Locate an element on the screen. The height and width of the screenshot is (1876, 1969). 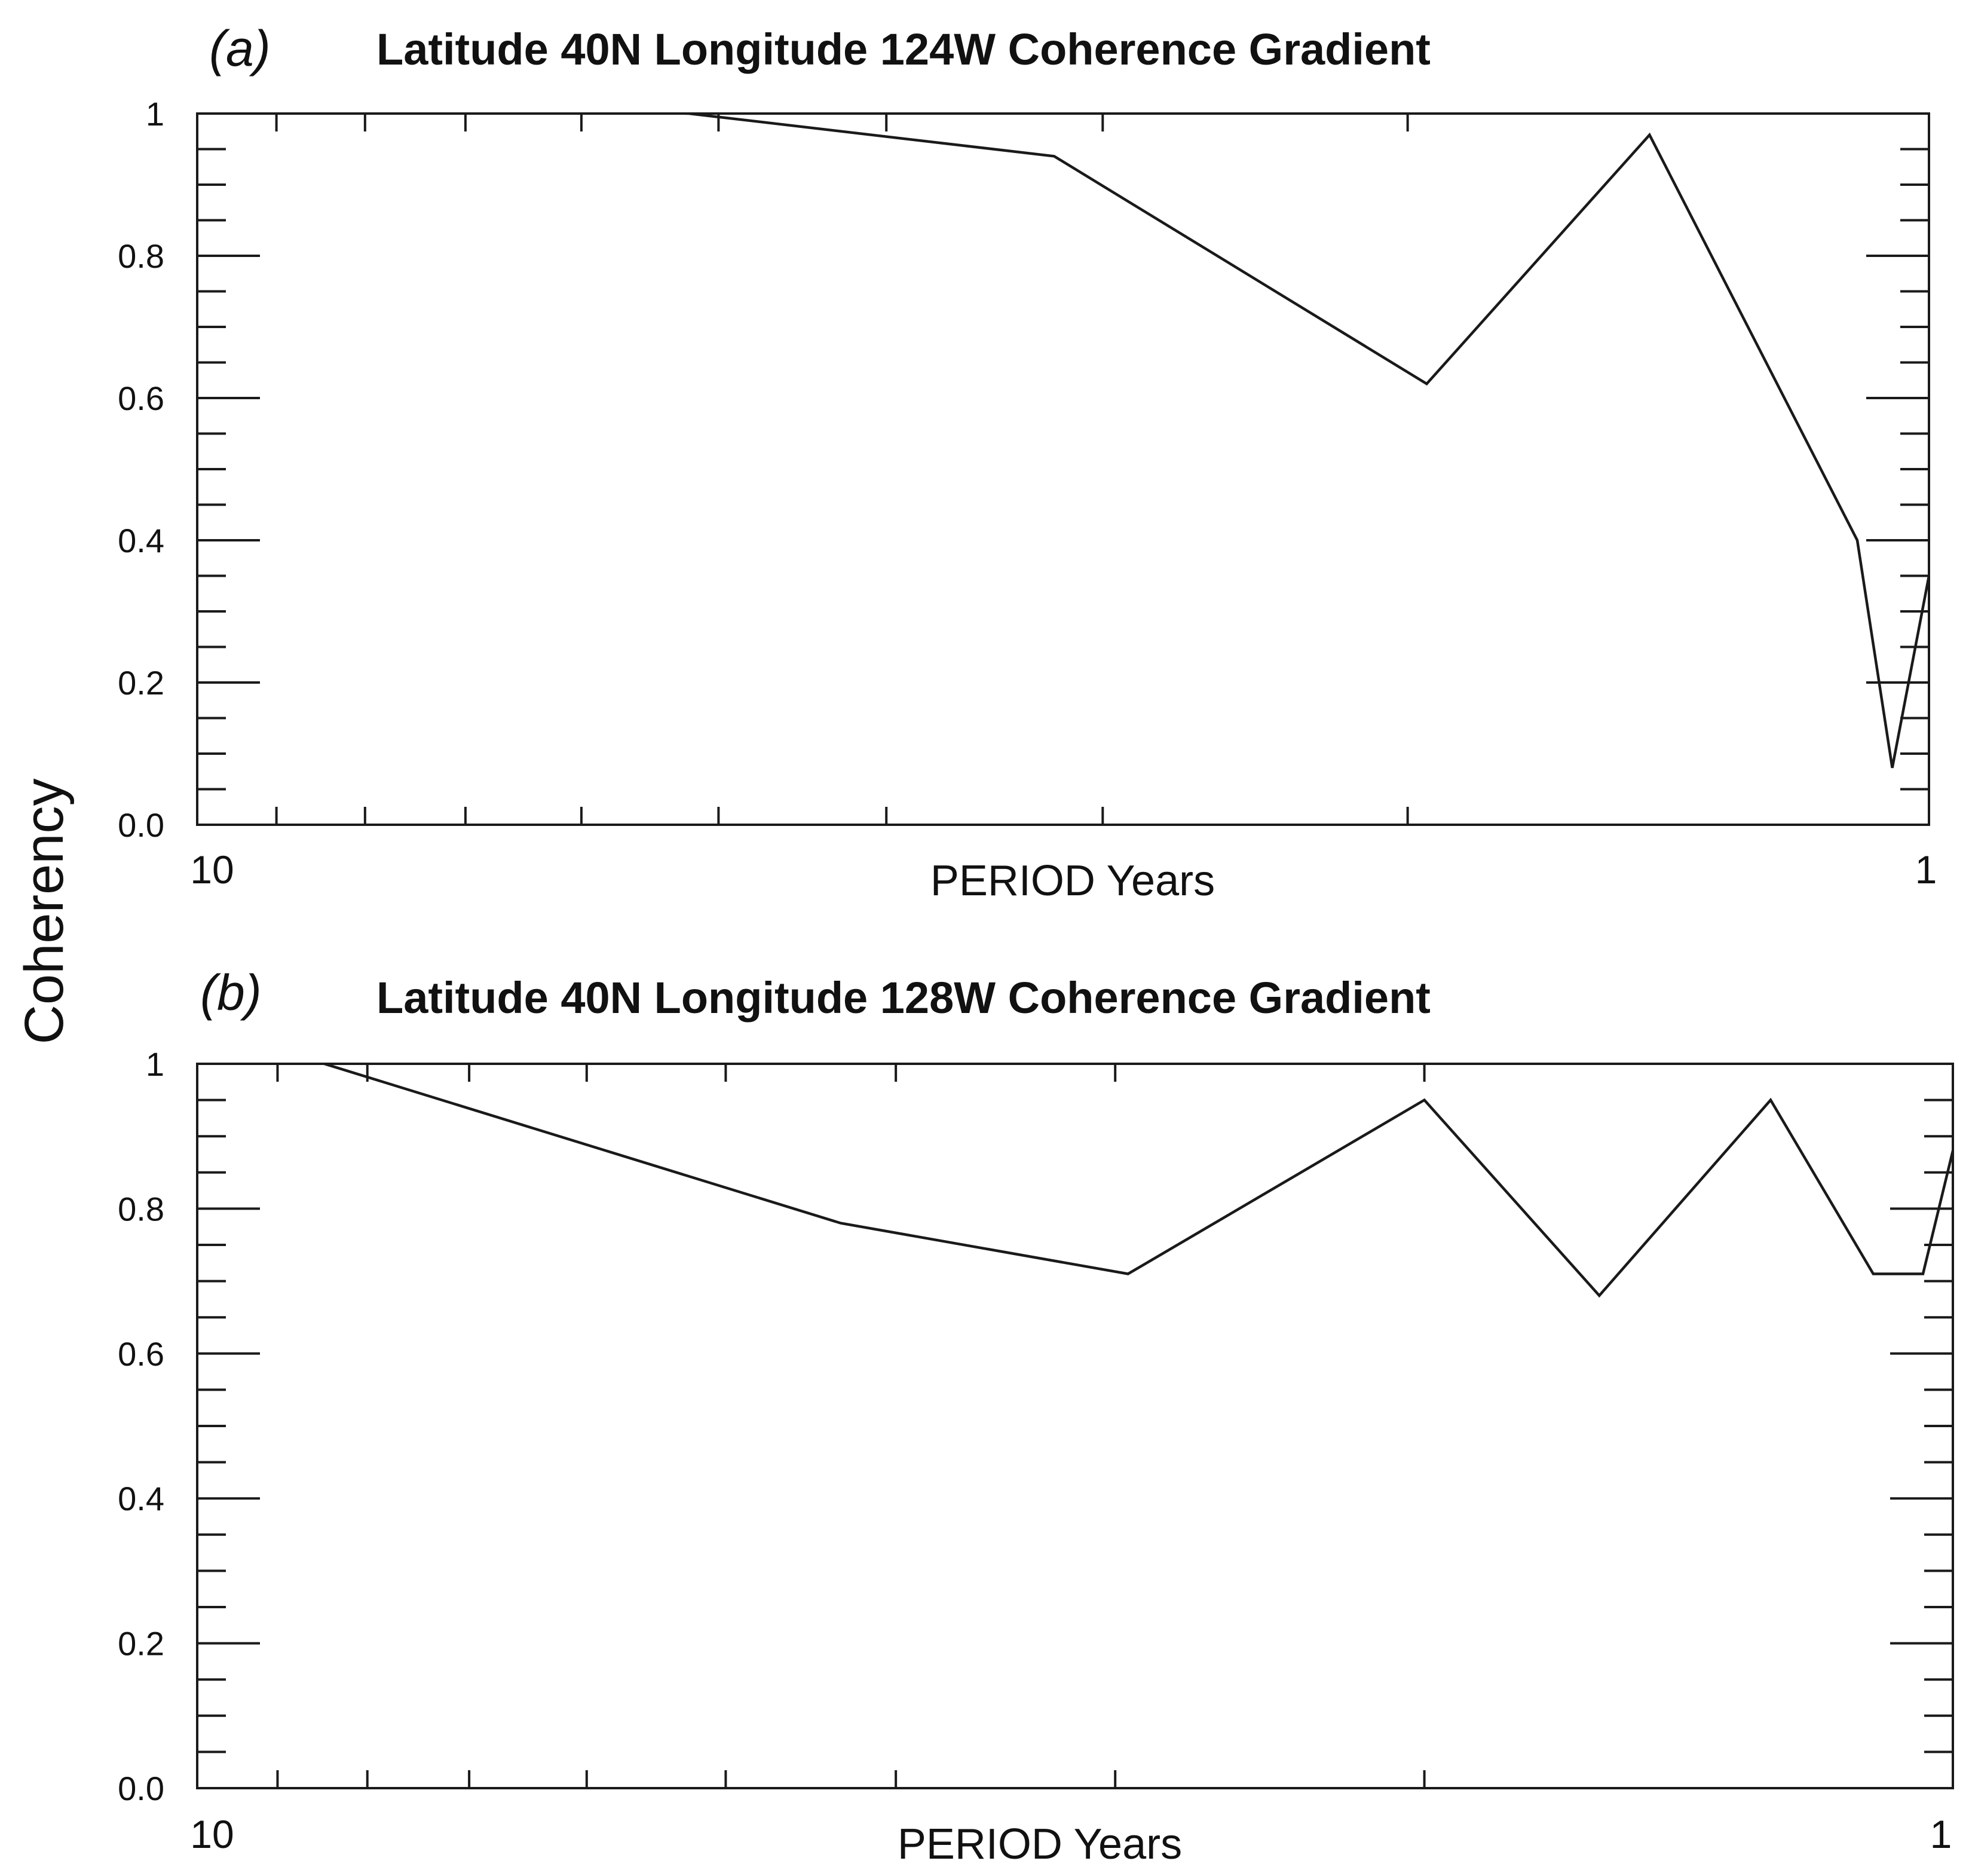
series-line-b is located at coordinates (1136, 1181).